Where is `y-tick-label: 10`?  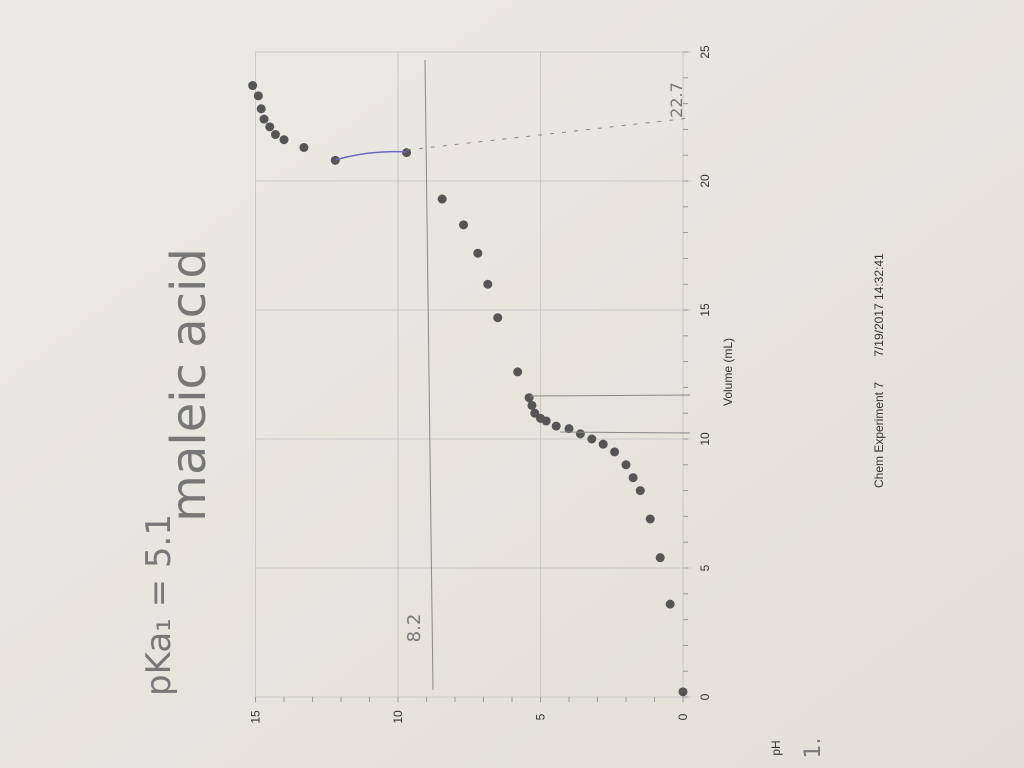 y-tick-label: 10 is located at coordinates (398, 717).